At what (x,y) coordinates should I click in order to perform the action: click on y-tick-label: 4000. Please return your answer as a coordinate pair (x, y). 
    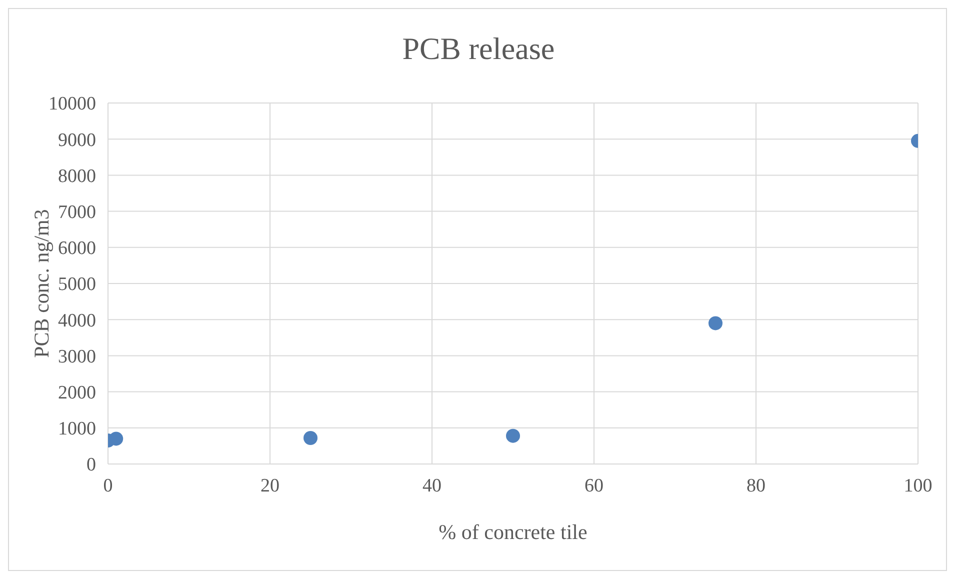
    Looking at the image, I should click on (77, 321).